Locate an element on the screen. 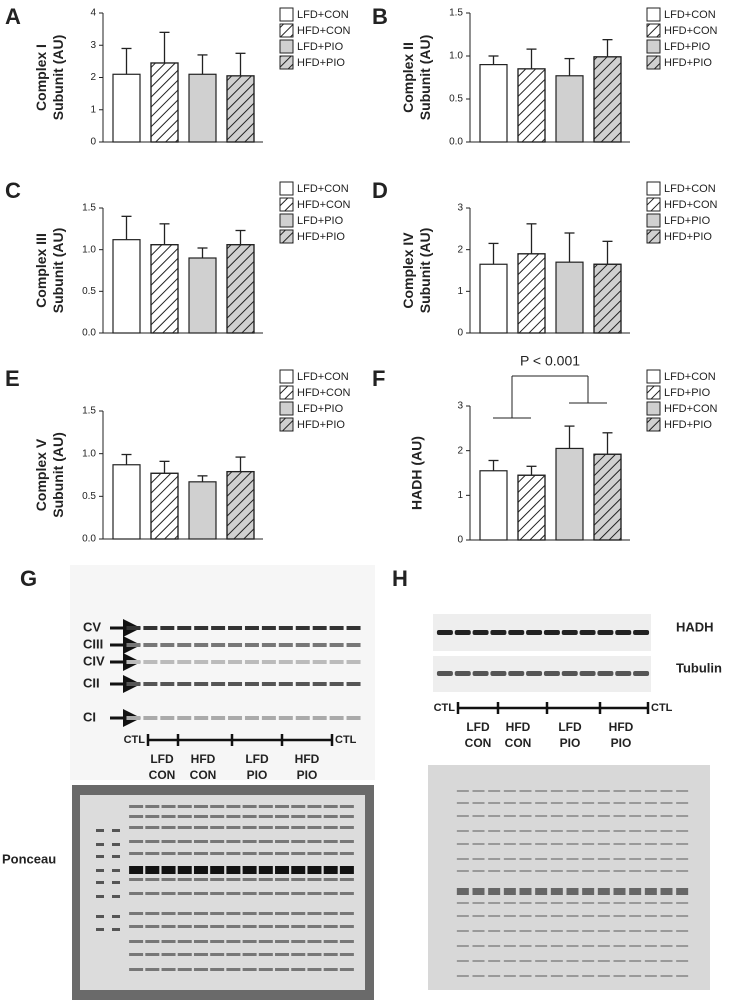  y-axis-label: Subunit (AU) is located at coordinates (58, 271).